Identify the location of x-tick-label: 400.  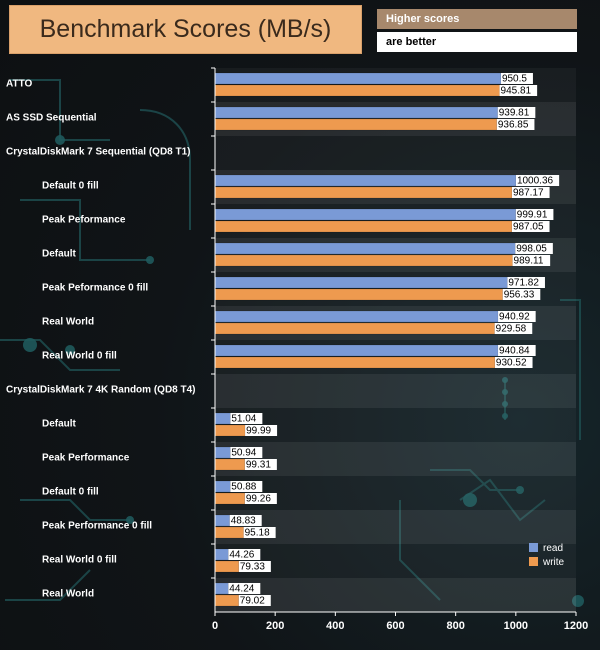
(335, 626).